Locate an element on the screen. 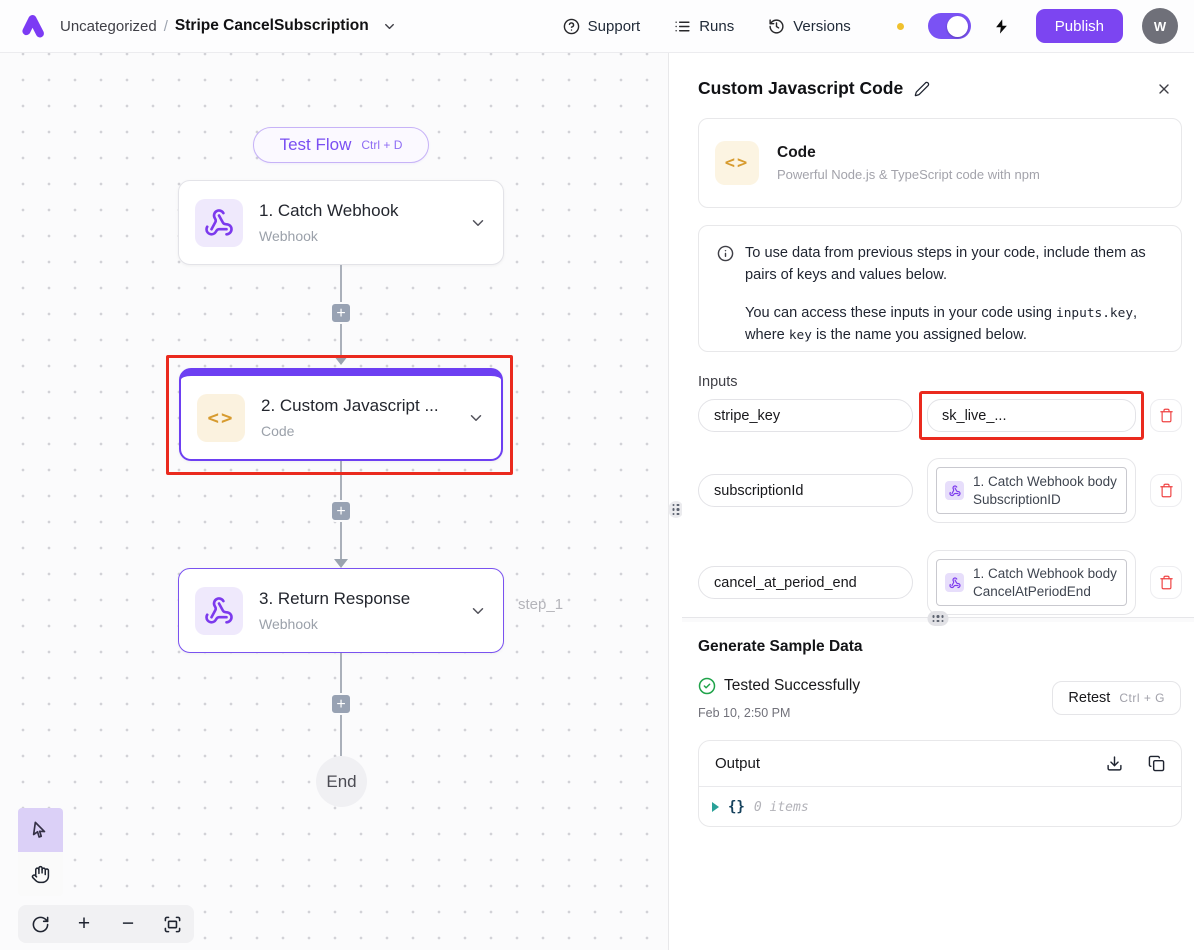  pan-tool-button is located at coordinates (40, 874).